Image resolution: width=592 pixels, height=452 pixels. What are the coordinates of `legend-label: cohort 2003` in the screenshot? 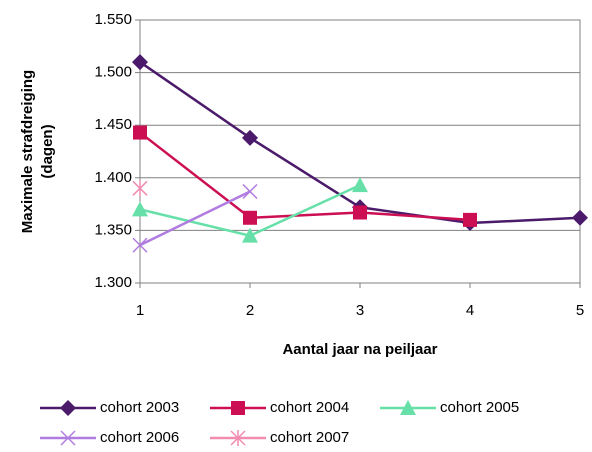 It's located at (139, 407).